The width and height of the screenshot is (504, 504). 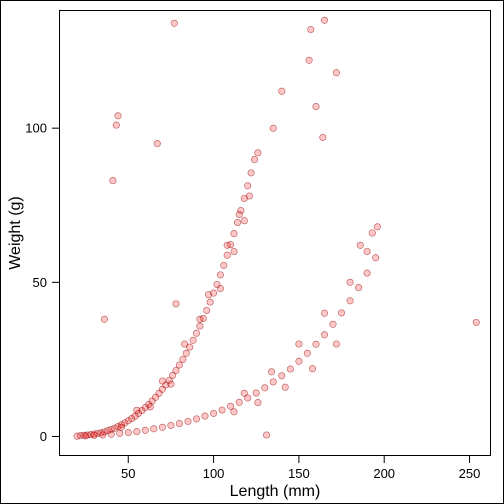 What do you see at coordinates (384, 473) in the screenshot?
I see `x-tick-label: 200` at bounding box center [384, 473].